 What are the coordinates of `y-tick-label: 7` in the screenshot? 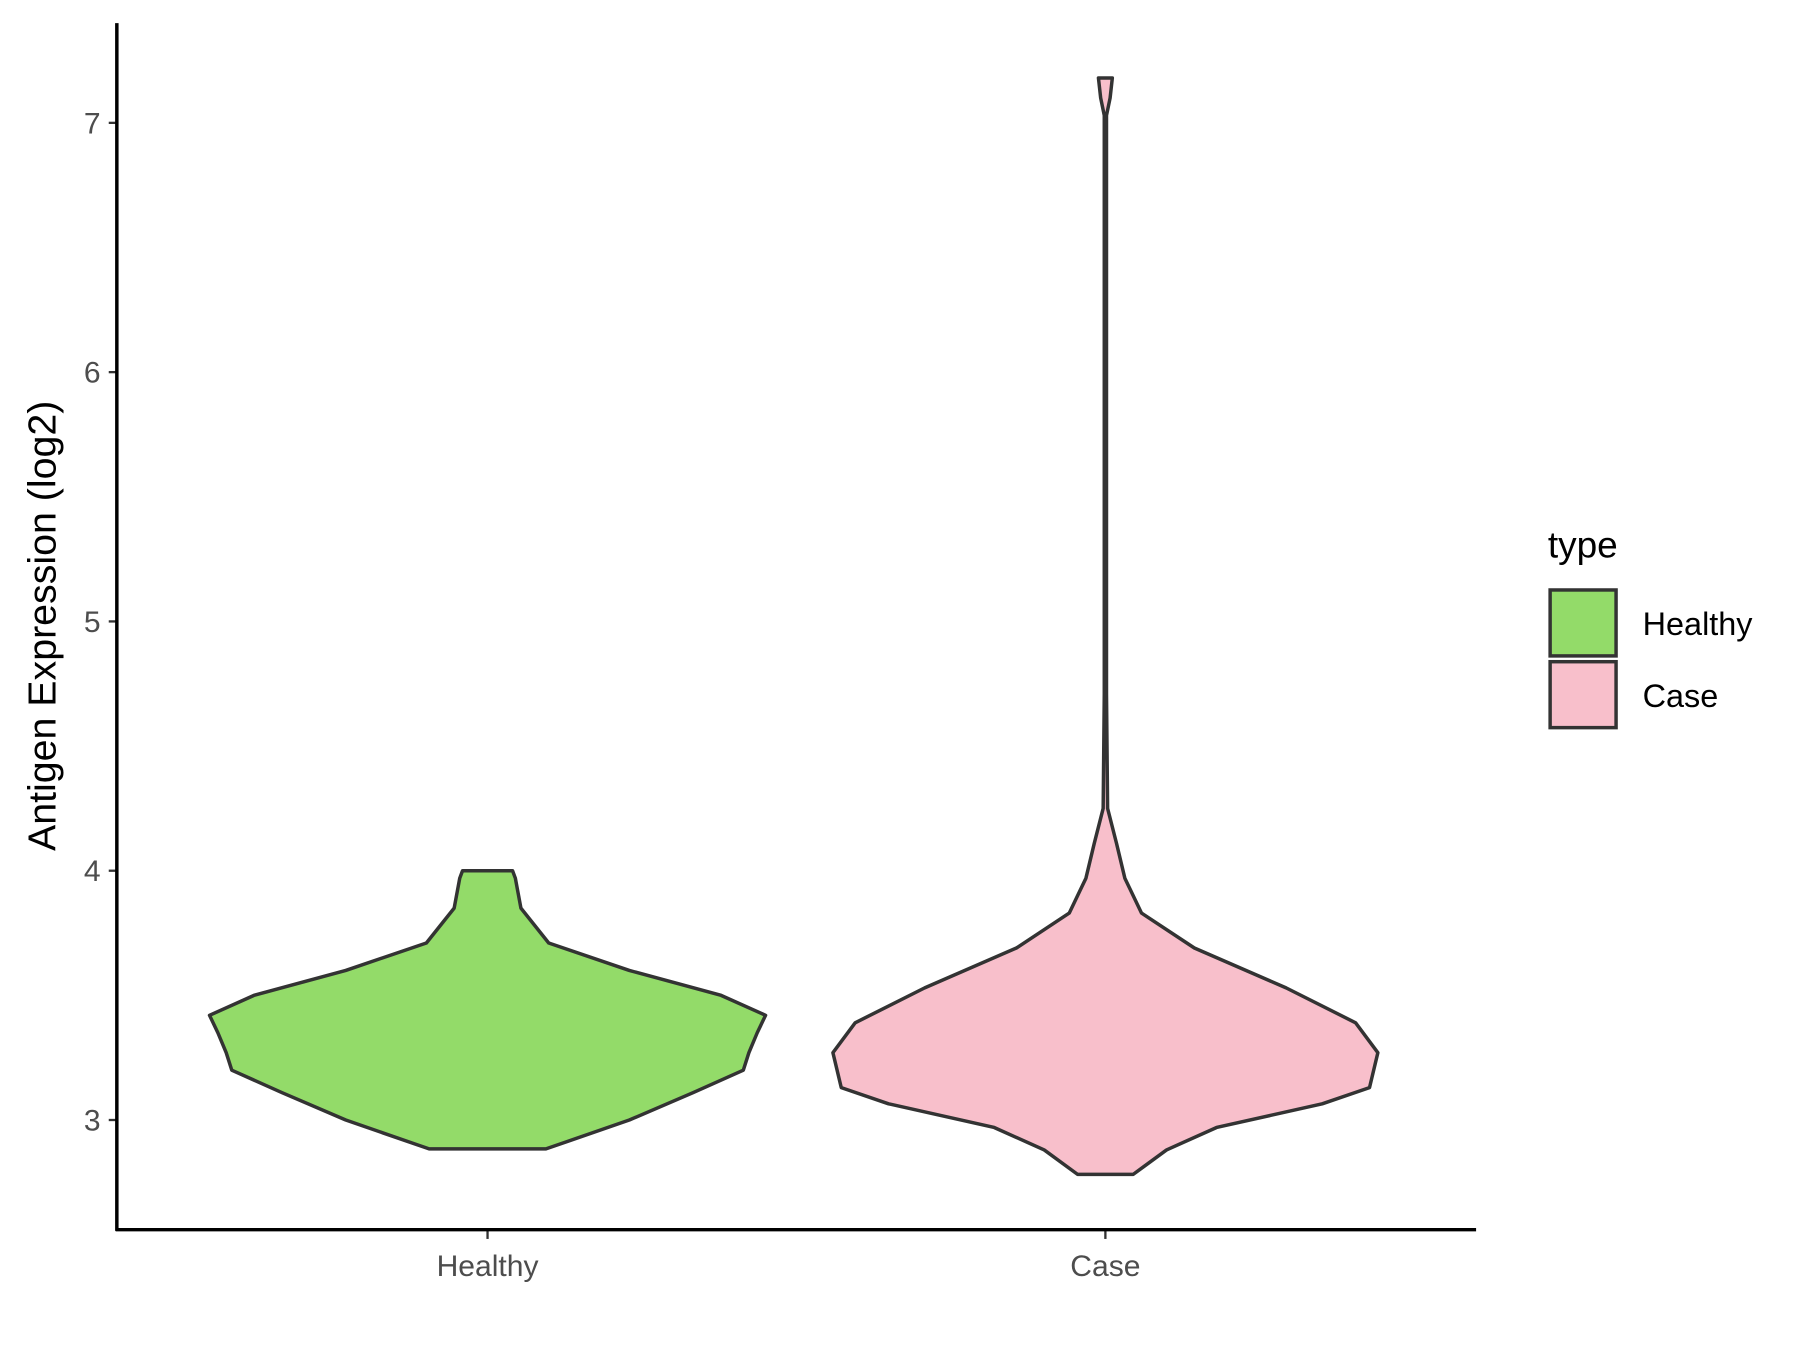 It's located at (92, 123).